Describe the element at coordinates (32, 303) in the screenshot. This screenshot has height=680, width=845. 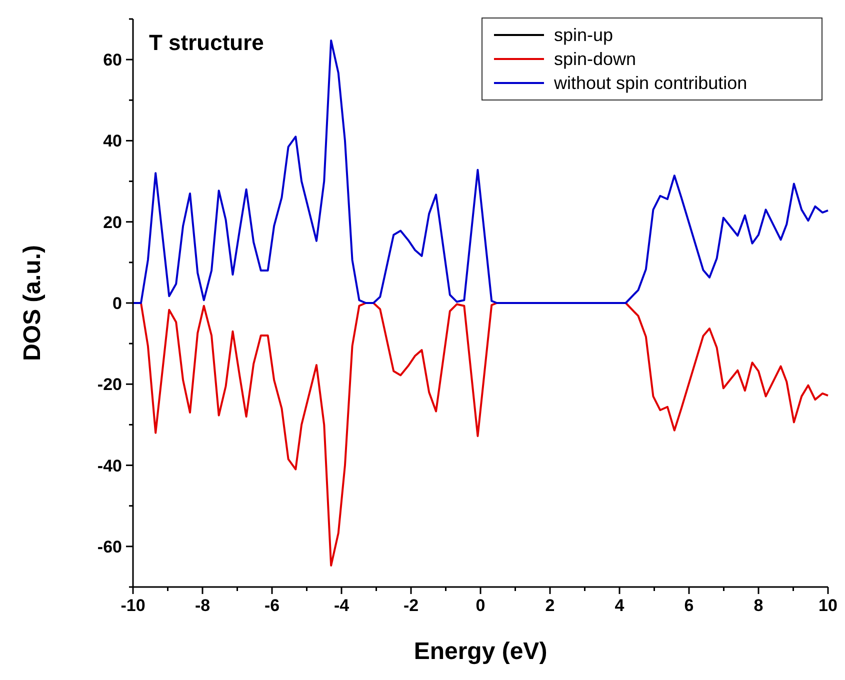
I see `y-axis-title: DOS (a.u.)` at that location.